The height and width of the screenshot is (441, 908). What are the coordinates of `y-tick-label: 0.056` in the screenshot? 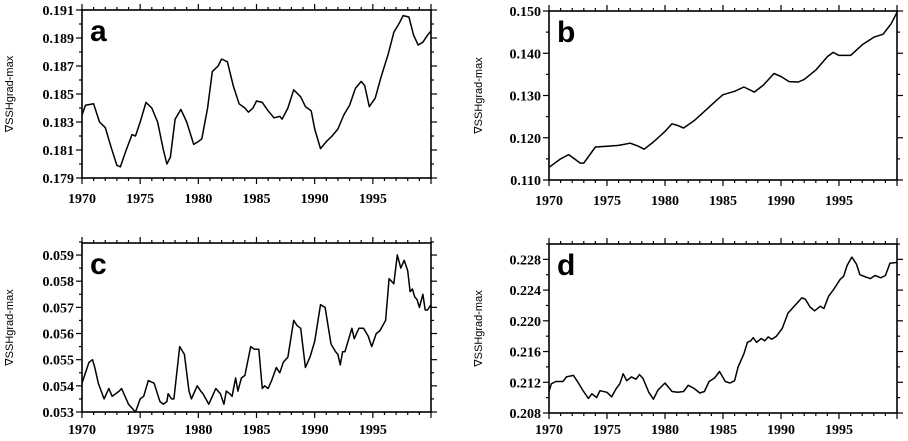 It's located at (59, 335).